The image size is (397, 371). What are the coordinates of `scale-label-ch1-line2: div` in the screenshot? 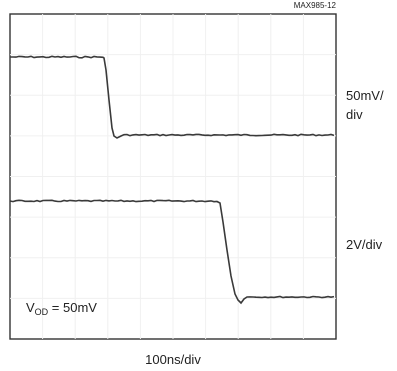 It's located at (354, 114).